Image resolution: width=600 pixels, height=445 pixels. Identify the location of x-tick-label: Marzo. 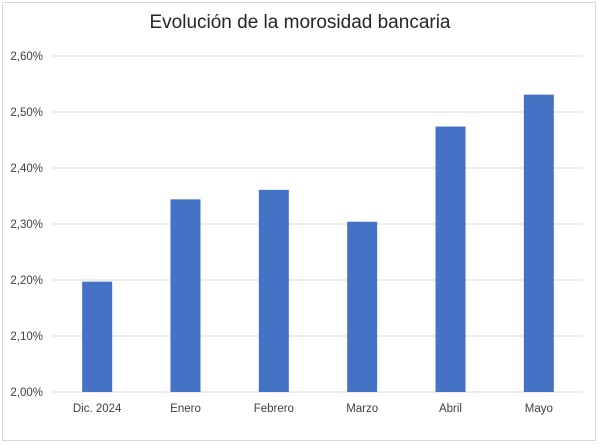
(362, 409).